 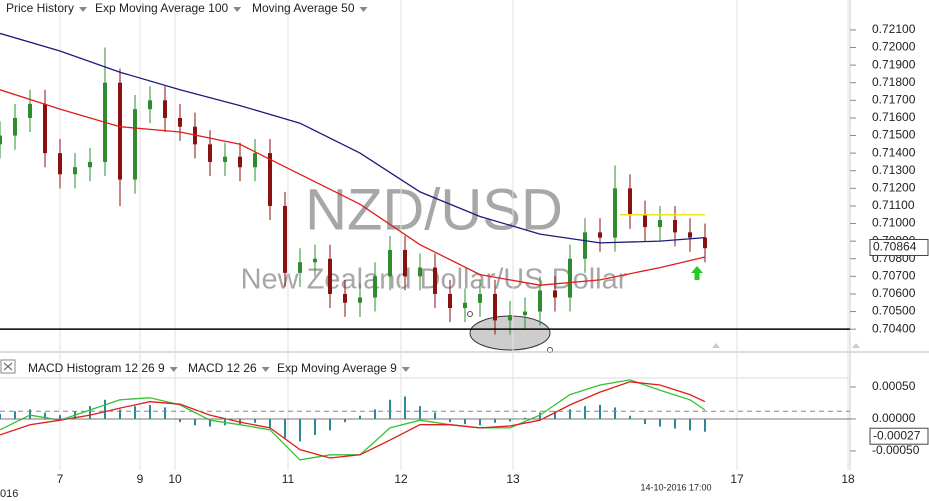 I want to click on x-tick-label: 12, so click(x=401, y=479).